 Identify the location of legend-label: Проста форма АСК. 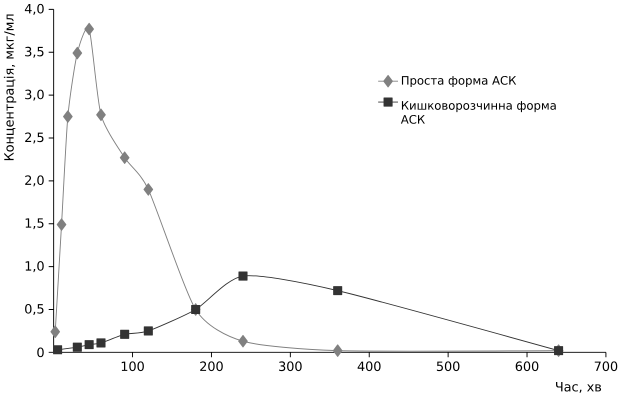
(459, 82).